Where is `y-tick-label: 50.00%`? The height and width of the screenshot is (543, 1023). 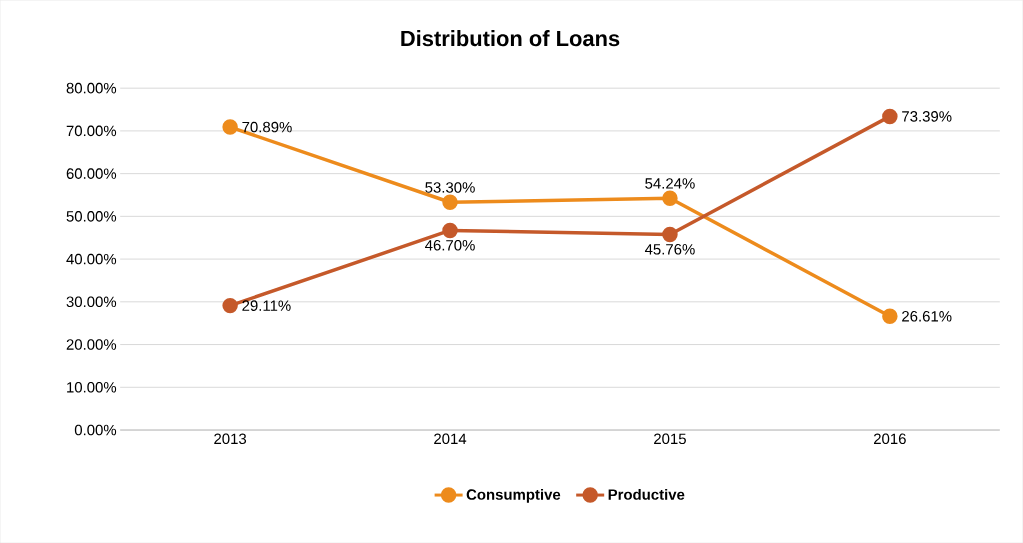 y-tick-label: 50.00% is located at coordinates (91, 216).